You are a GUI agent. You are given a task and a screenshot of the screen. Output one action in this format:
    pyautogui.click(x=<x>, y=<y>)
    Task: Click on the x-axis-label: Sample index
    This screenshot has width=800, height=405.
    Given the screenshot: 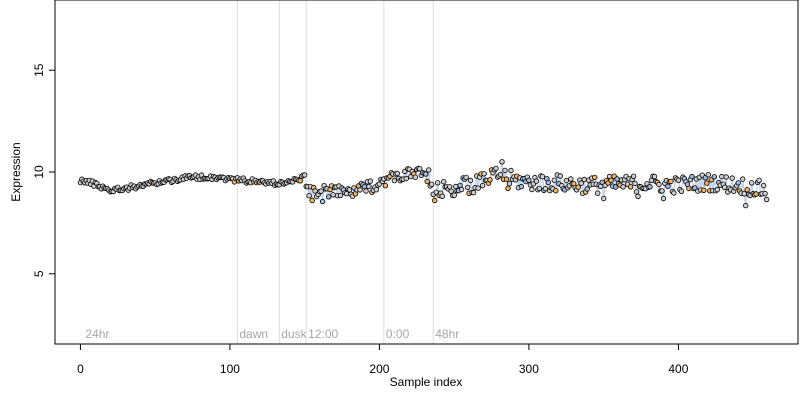 What is the action you would take?
    pyautogui.click(x=426, y=382)
    